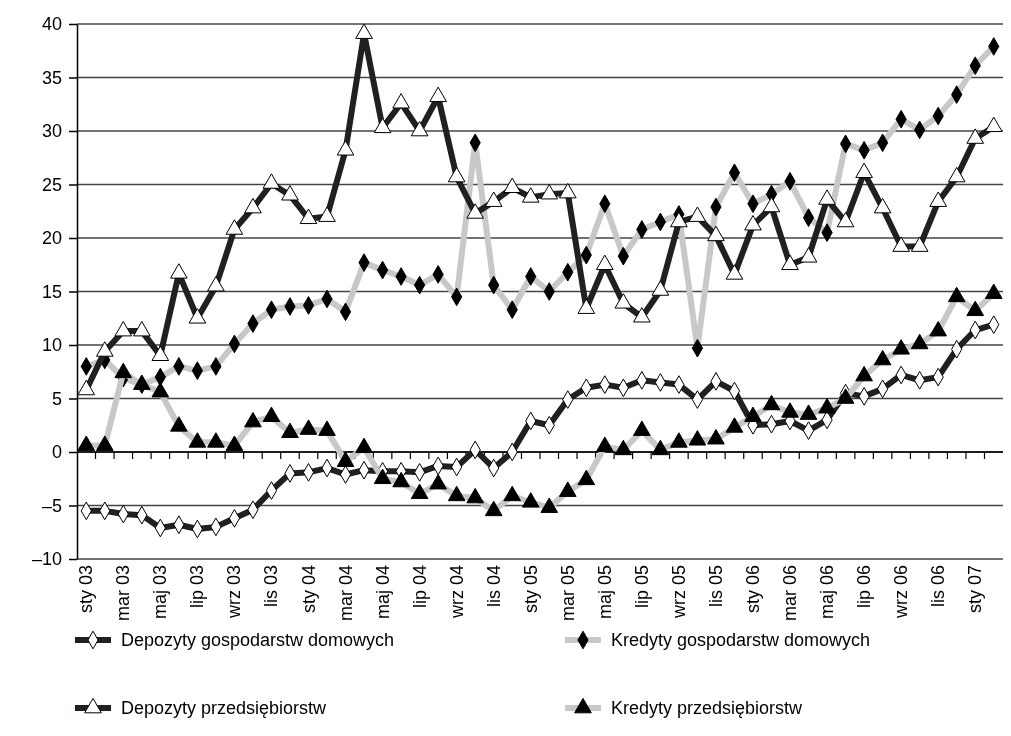 This screenshot has height=736, width=1011. I want to click on y-tick-label: 0, so click(56, 452).